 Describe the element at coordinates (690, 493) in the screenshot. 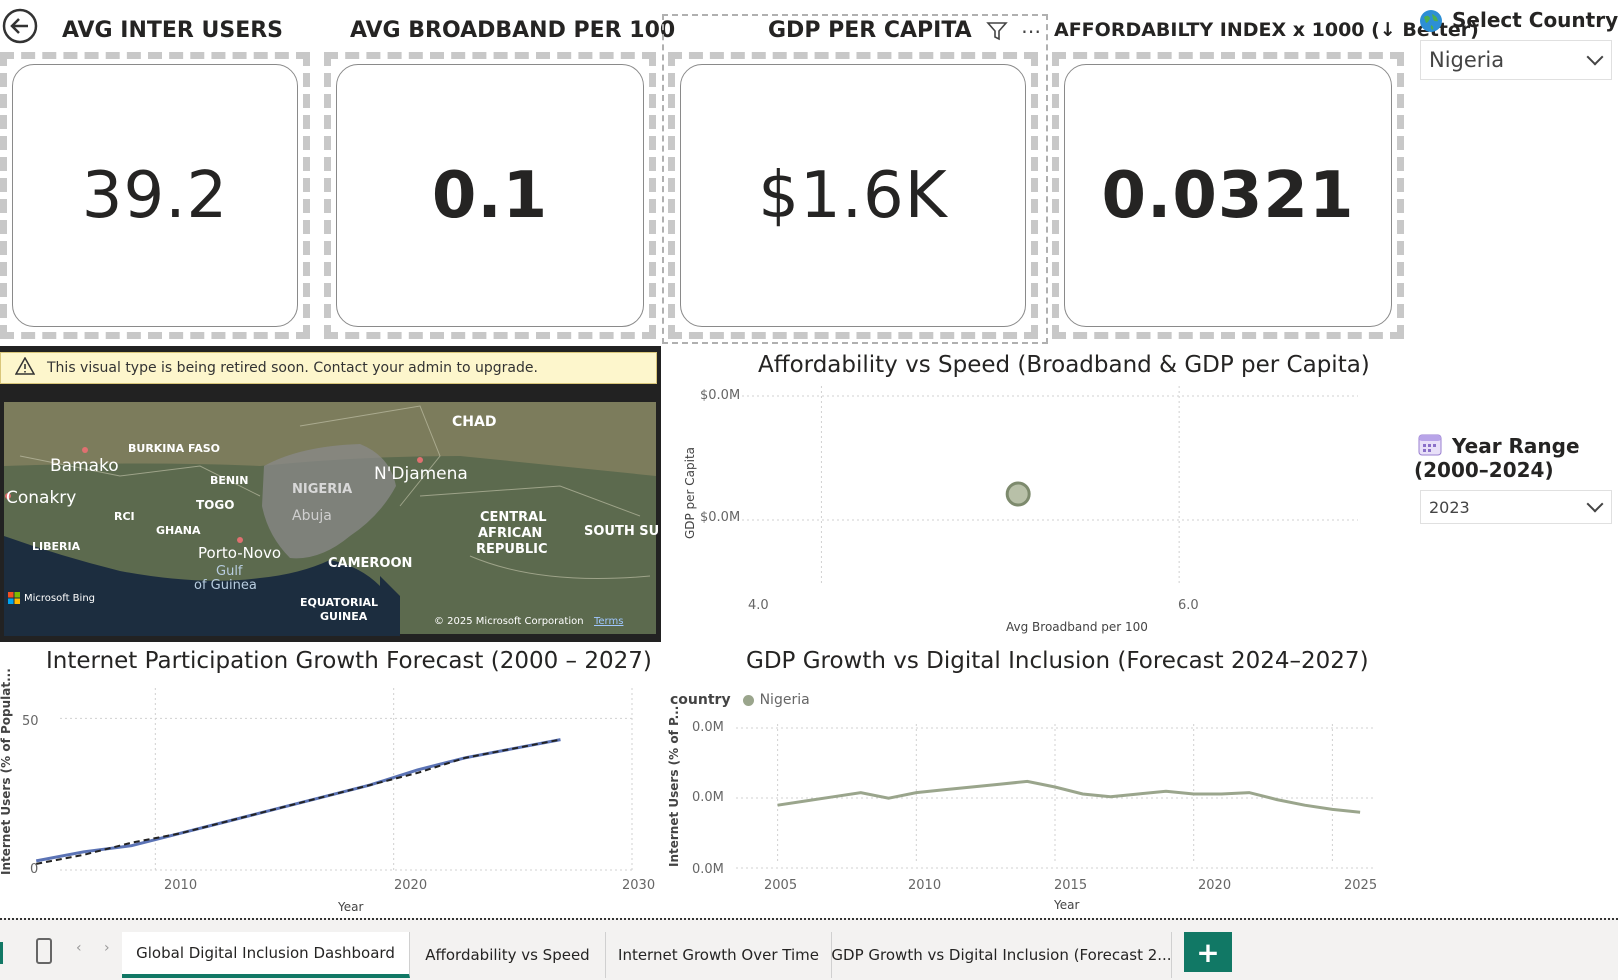

I see `scatter-y-label: GDP per Capita` at that location.